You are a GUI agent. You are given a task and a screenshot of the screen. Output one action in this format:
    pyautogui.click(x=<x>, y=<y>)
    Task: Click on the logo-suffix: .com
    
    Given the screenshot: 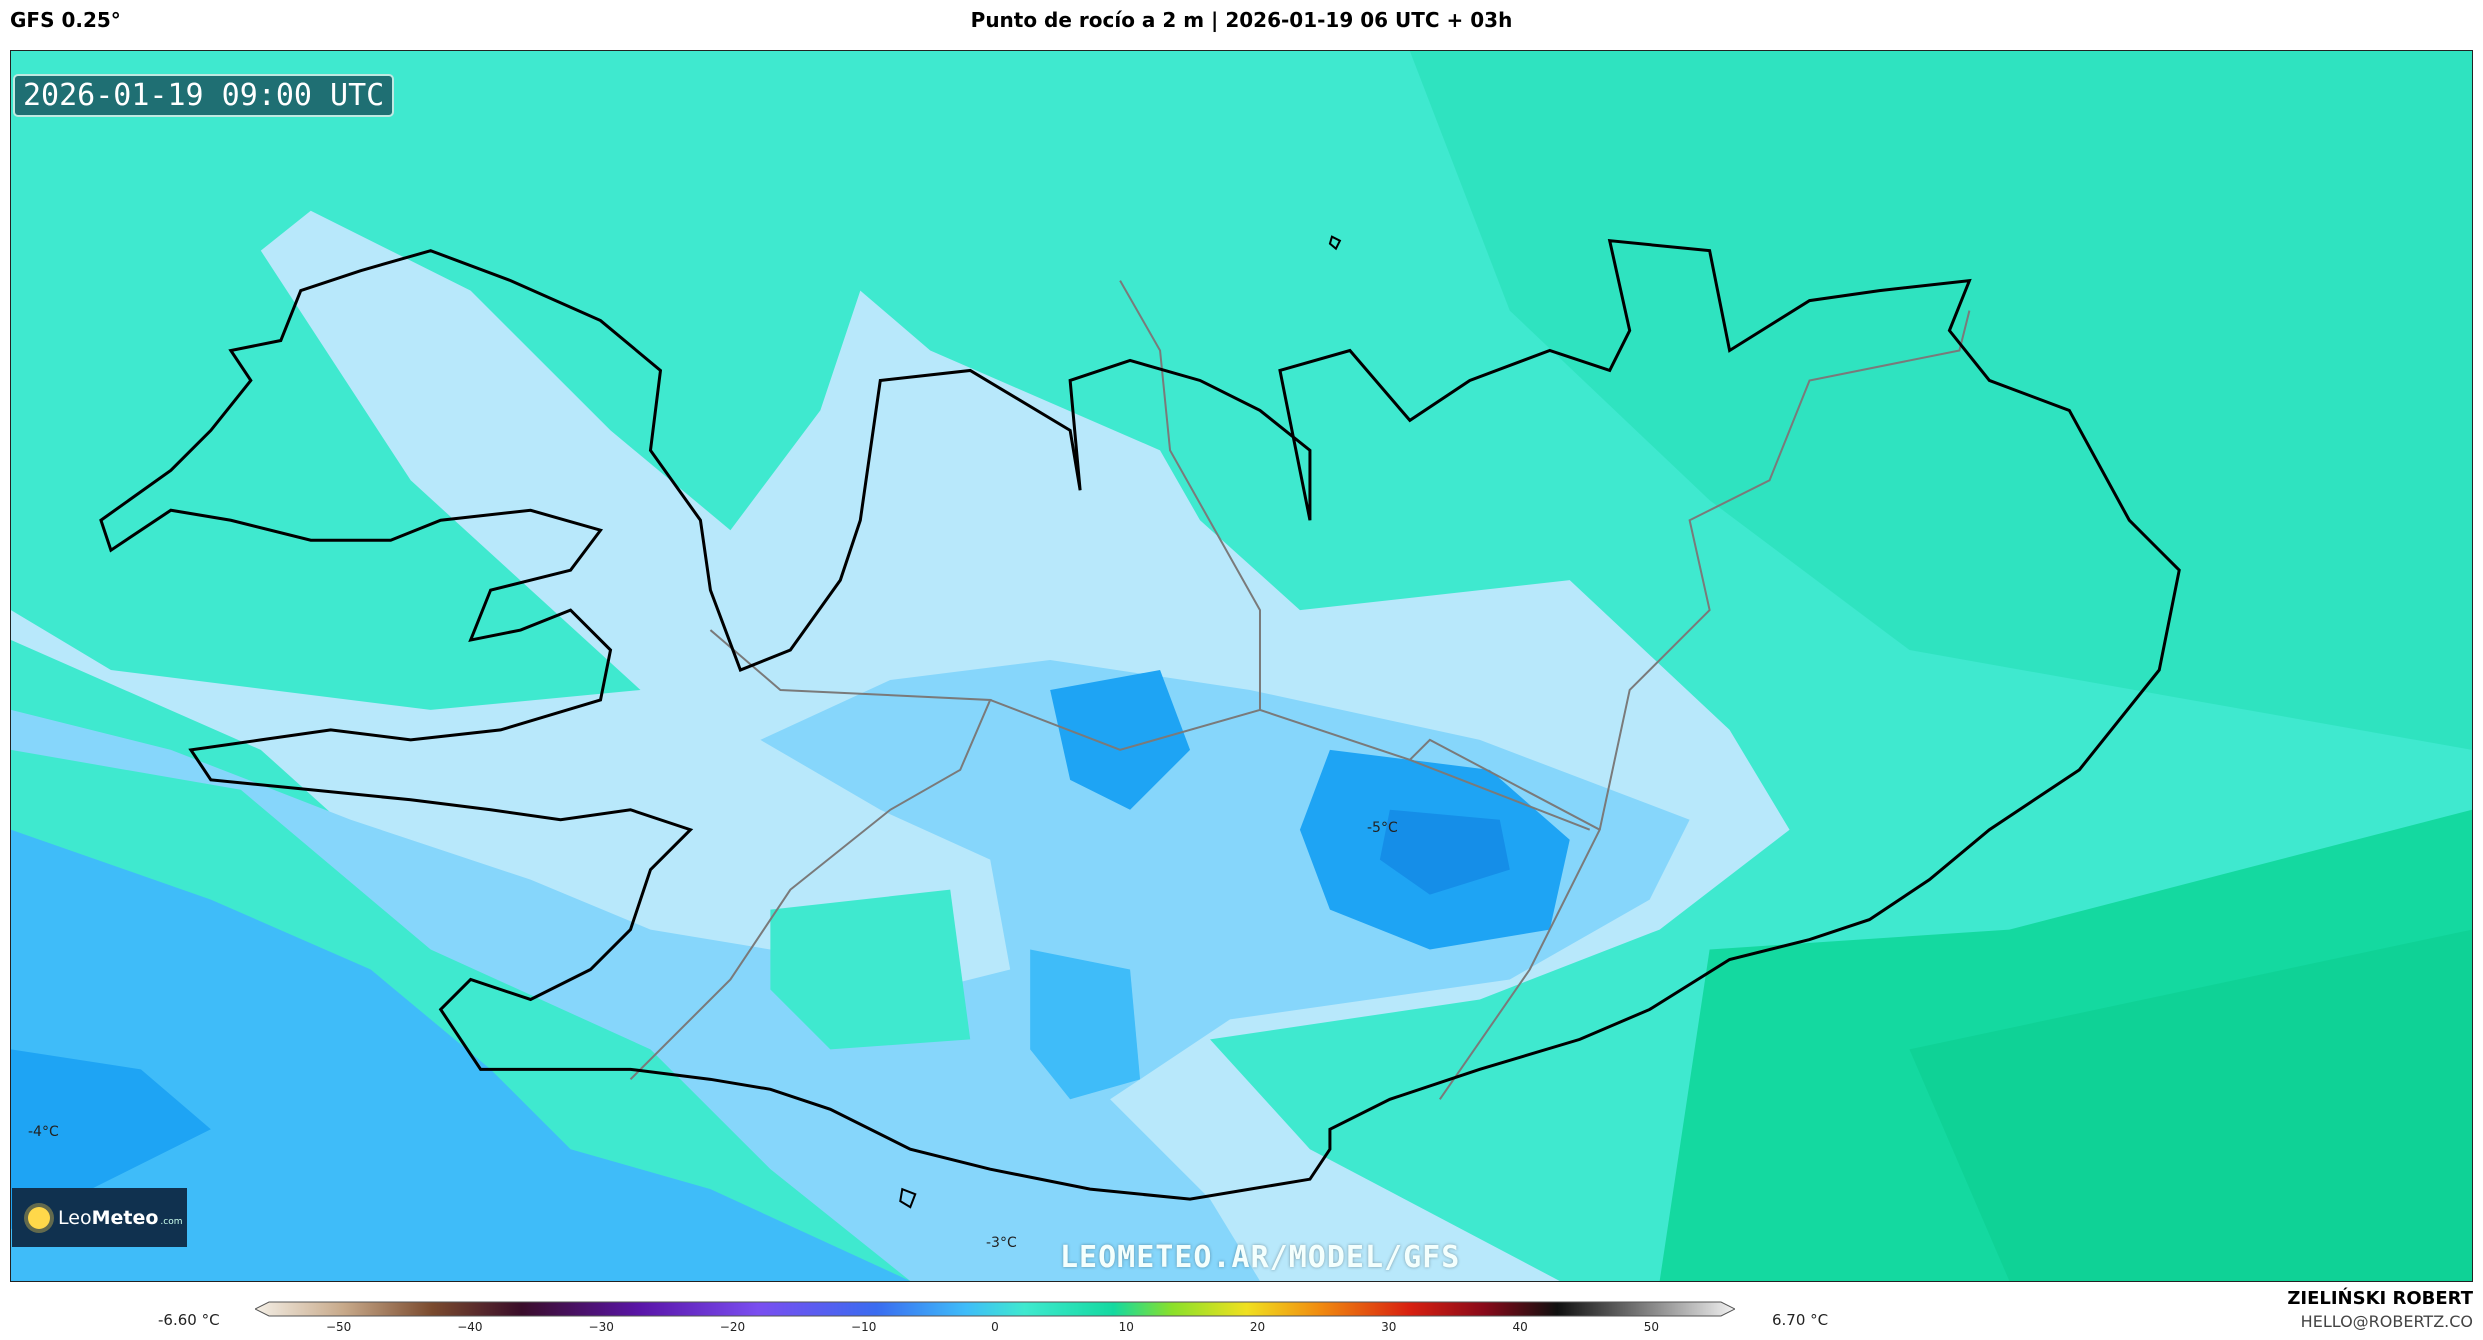 What is the action you would take?
    pyautogui.click(x=171, y=1222)
    